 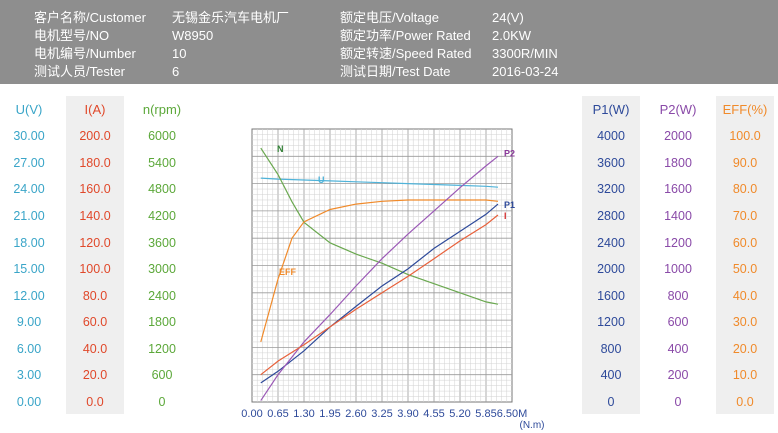 I want to click on x-tick-label: 0.65, so click(x=277, y=414).